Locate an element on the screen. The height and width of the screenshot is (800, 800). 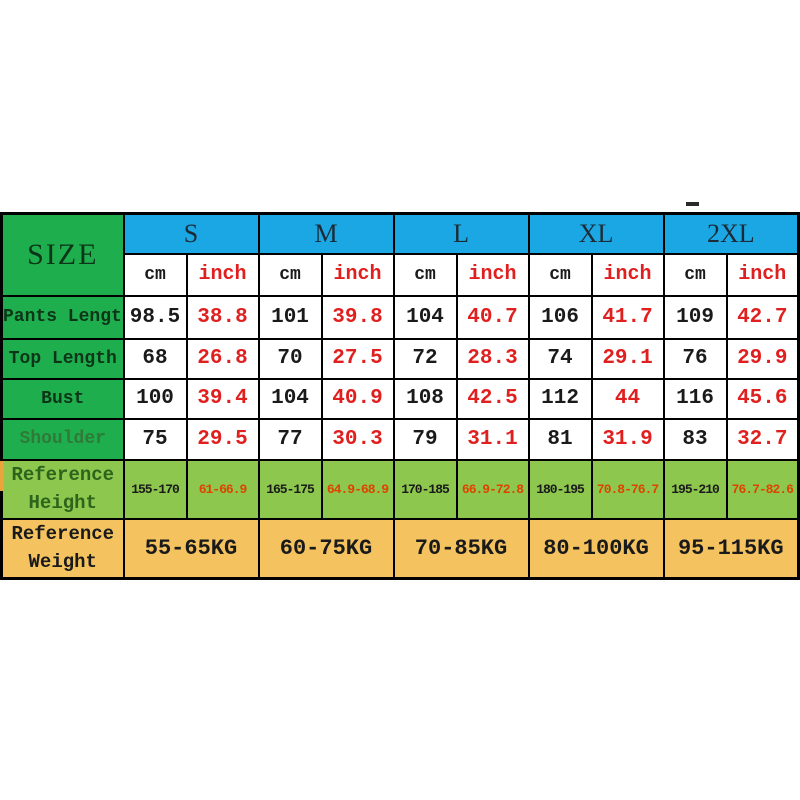
row-label-reference-weight: Reference Weight is located at coordinates (62, 548).